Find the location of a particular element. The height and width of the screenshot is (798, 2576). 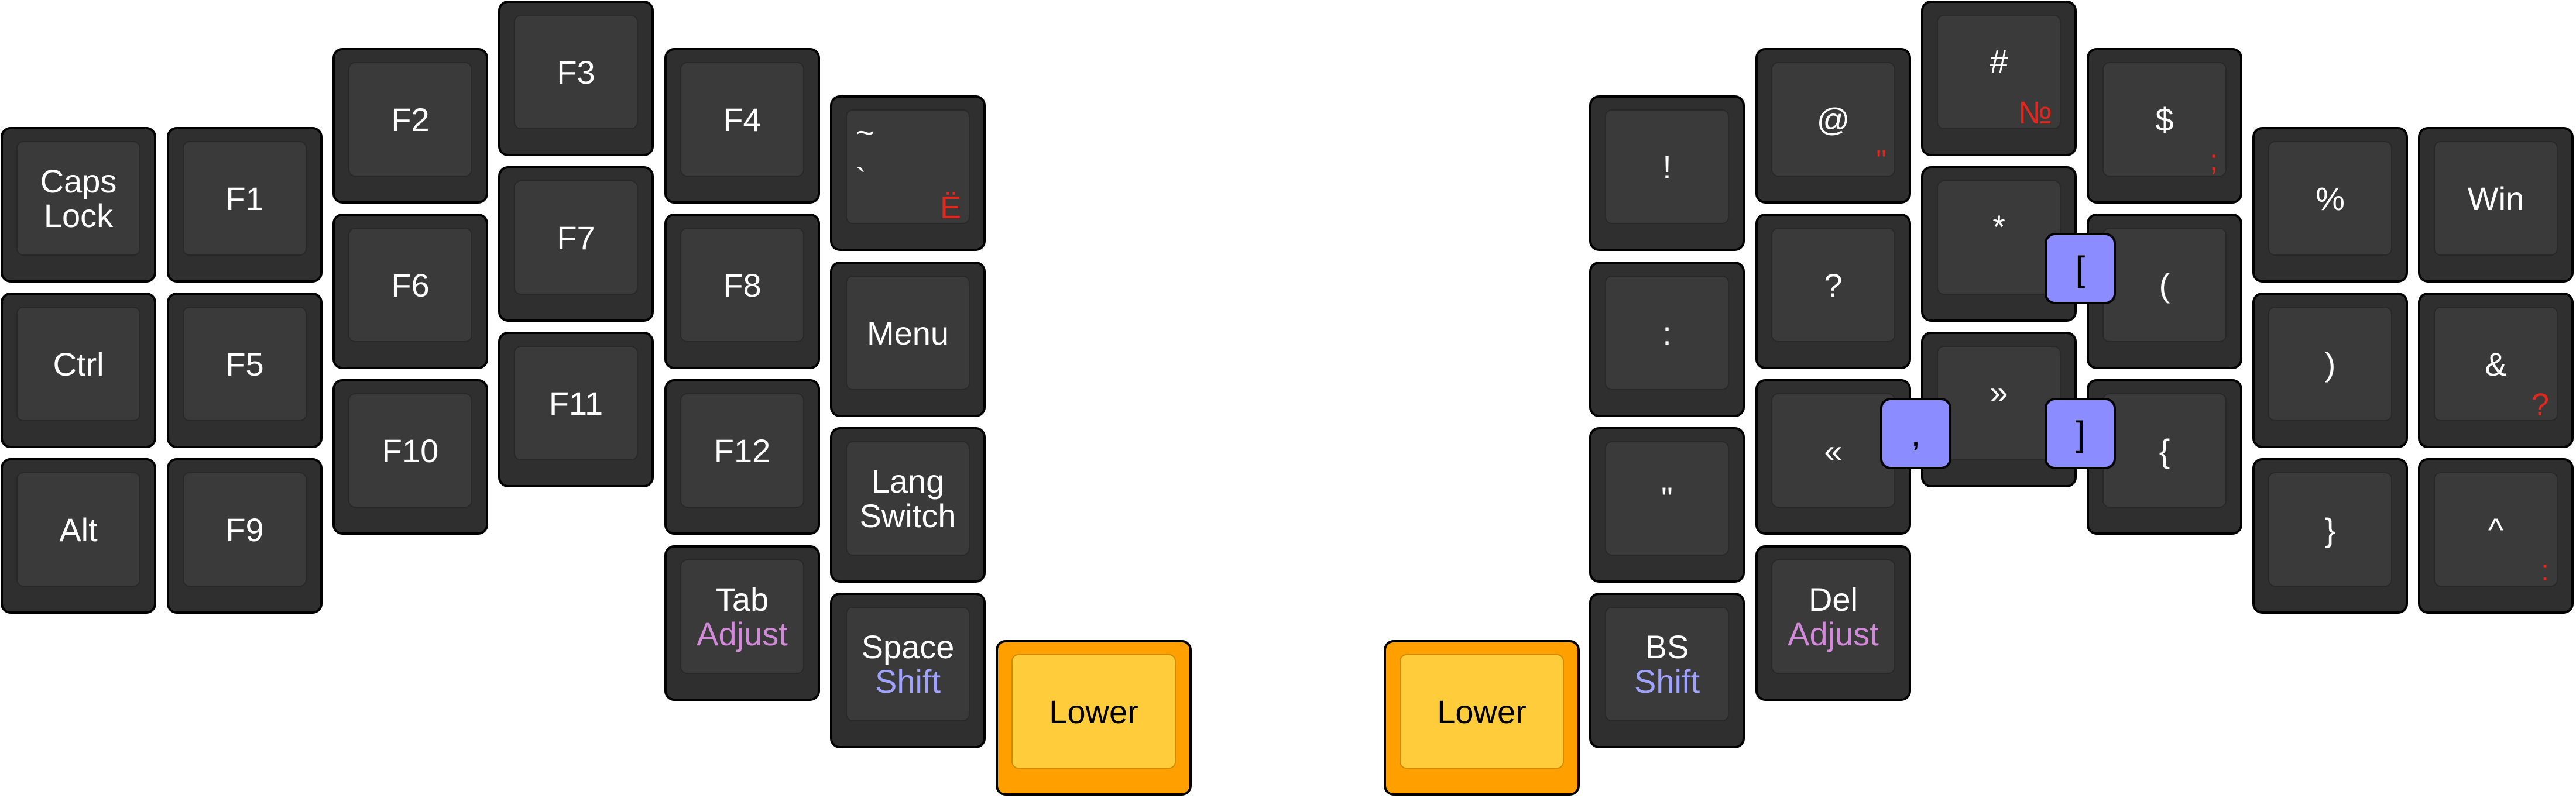

key-label: % is located at coordinates (2330, 198).